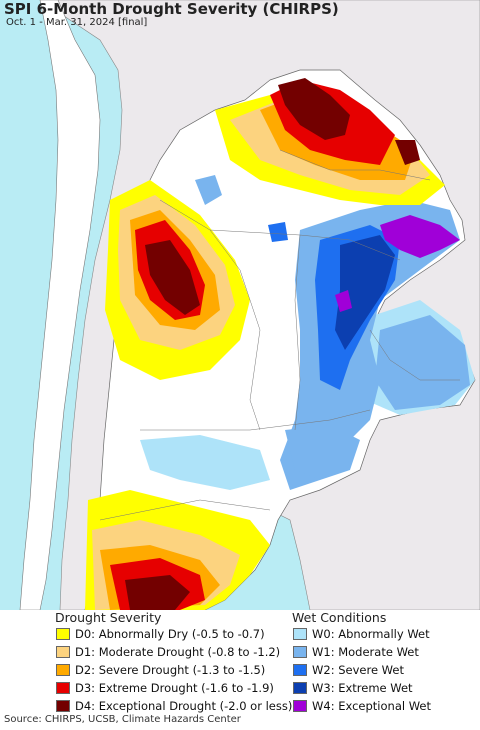 The width and height of the screenshot is (480, 730). What do you see at coordinates (63, 688) in the screenshot?
I see `legend-swatch-d3` at bounding box center [63, 688].